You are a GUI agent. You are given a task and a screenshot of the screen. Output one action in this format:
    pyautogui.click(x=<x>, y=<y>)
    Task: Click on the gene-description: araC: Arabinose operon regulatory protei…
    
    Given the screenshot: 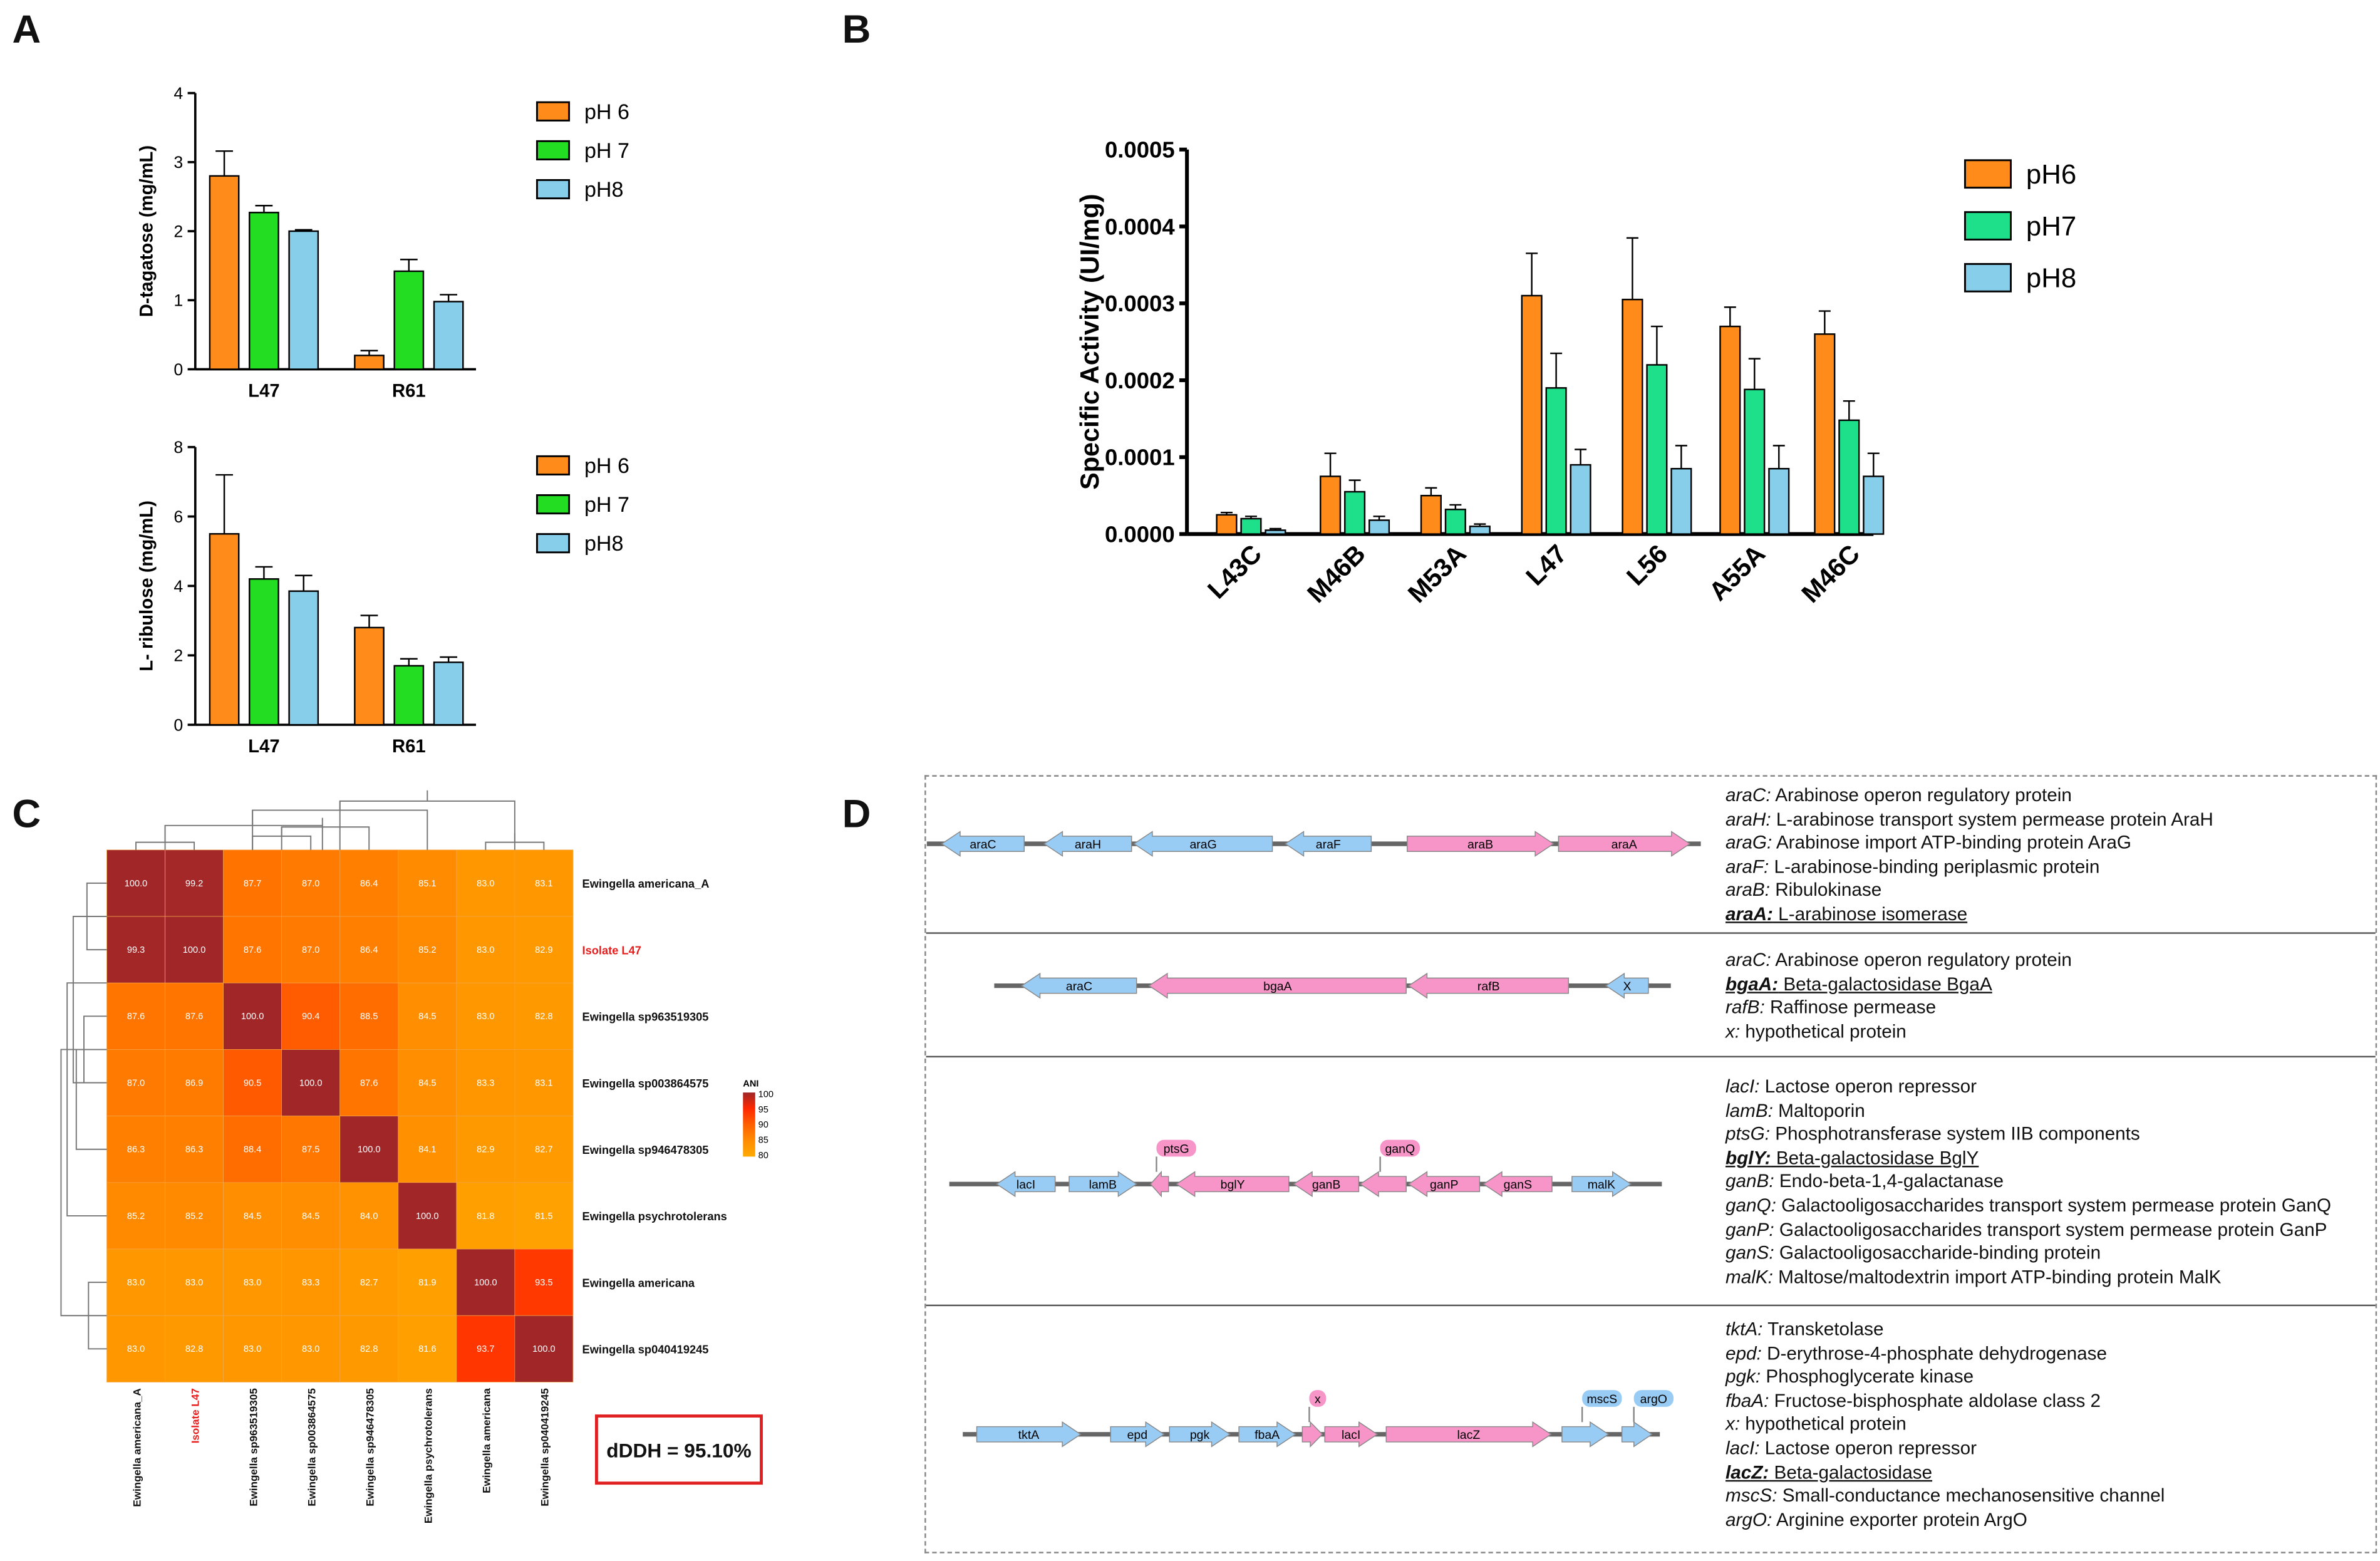 What is the action you would take?
    pyautogui.click(x=1969, y=796)
    